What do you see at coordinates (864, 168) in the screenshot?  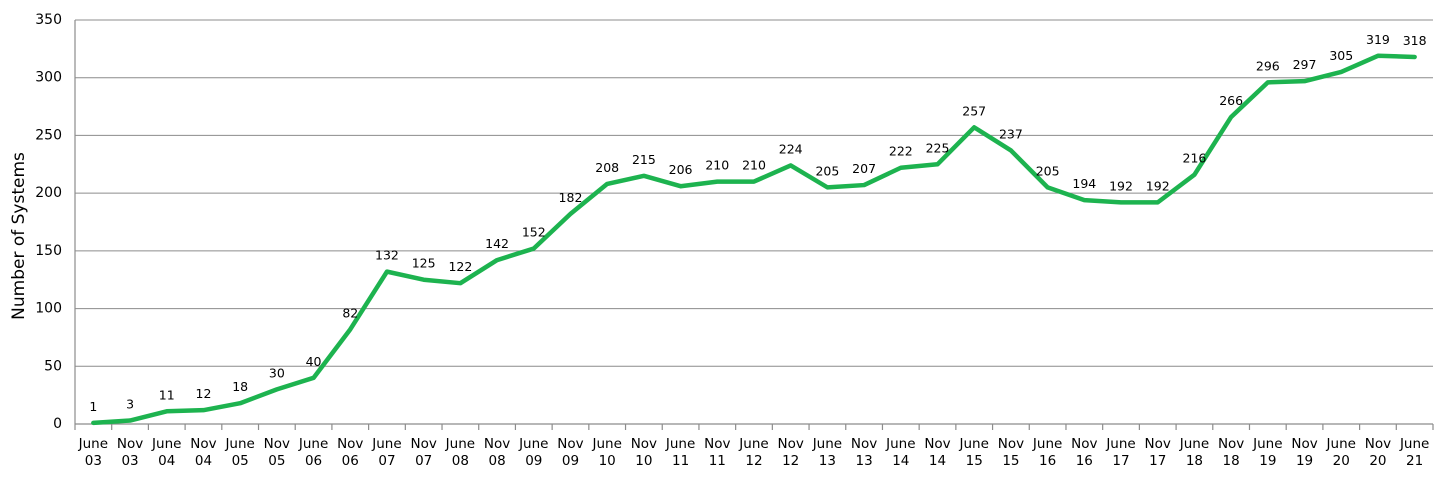 I see `data-label: 207` at bounding box center [864, 168].